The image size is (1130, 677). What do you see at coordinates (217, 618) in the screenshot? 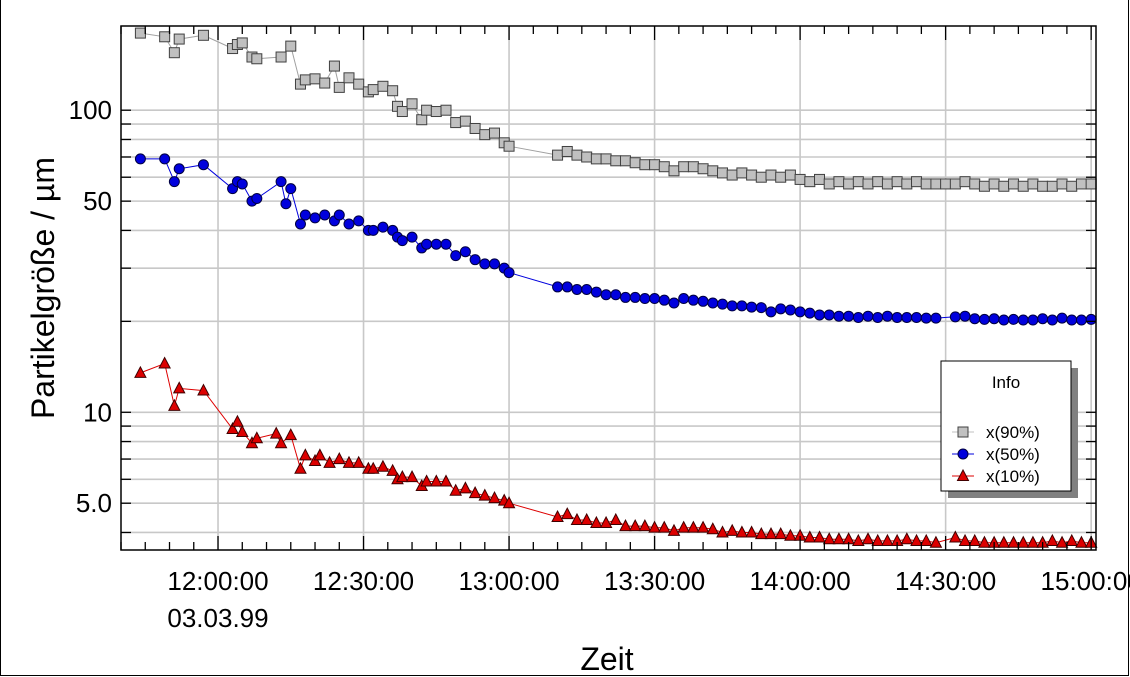
I see `x-tick-sublabel-0: 03.03.99` at bounding box center [217, 618].